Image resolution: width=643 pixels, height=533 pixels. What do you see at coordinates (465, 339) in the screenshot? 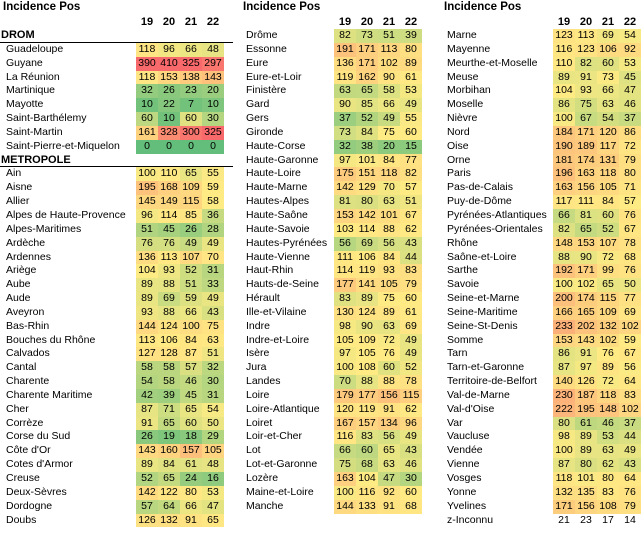
I see `row-label: Somme` at bounding box center [465, 339].